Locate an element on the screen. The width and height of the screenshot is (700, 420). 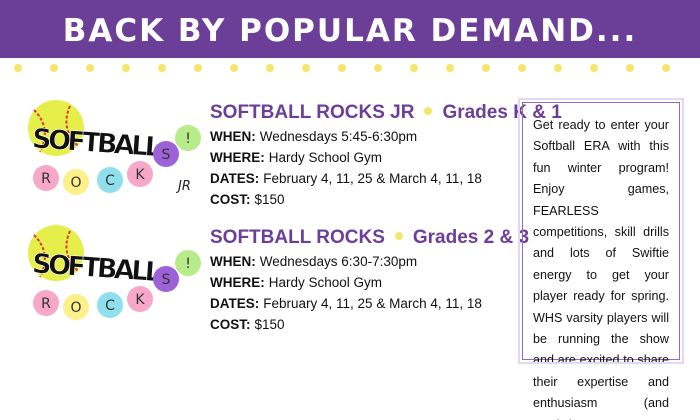
dot-row is located at coordinates (342, 68).